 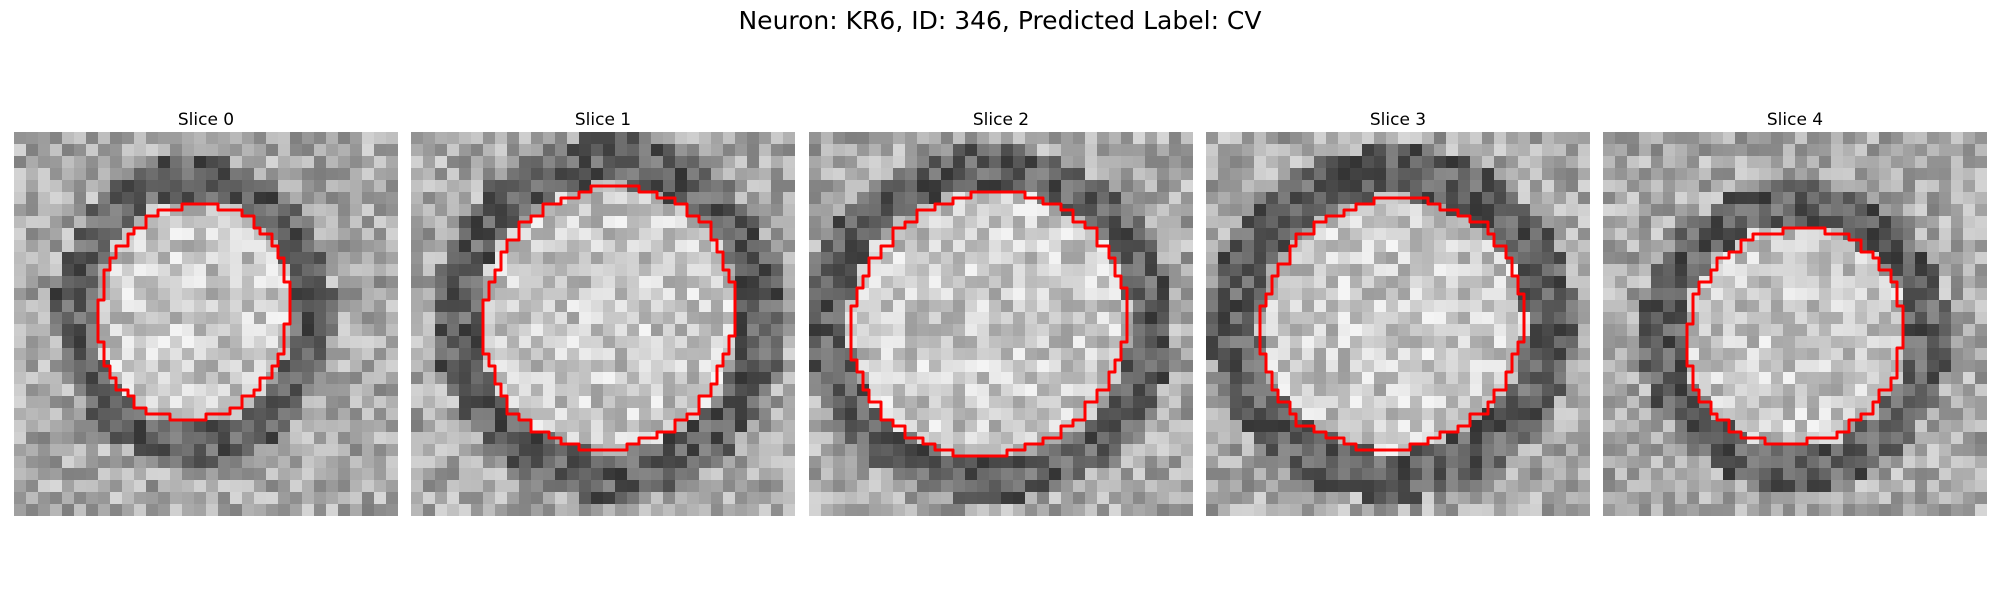 I want to click on slice-title: Slice 2, so click(x=1001, y=120).